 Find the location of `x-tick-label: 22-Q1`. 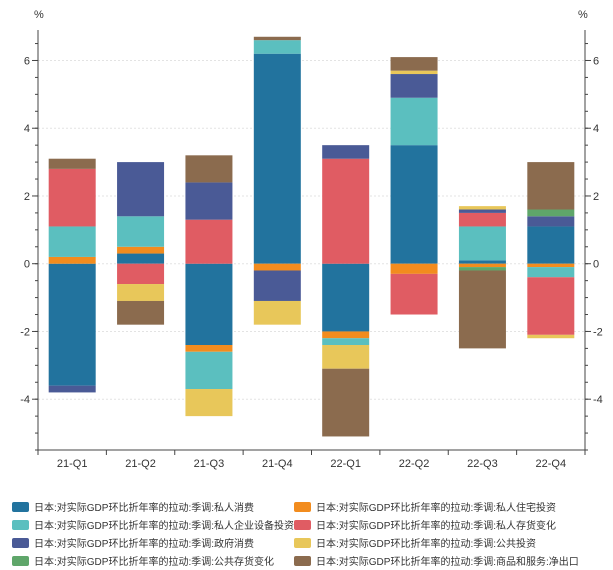

x-tick-label: 22-Q1 is located at coordinates (345, 464).